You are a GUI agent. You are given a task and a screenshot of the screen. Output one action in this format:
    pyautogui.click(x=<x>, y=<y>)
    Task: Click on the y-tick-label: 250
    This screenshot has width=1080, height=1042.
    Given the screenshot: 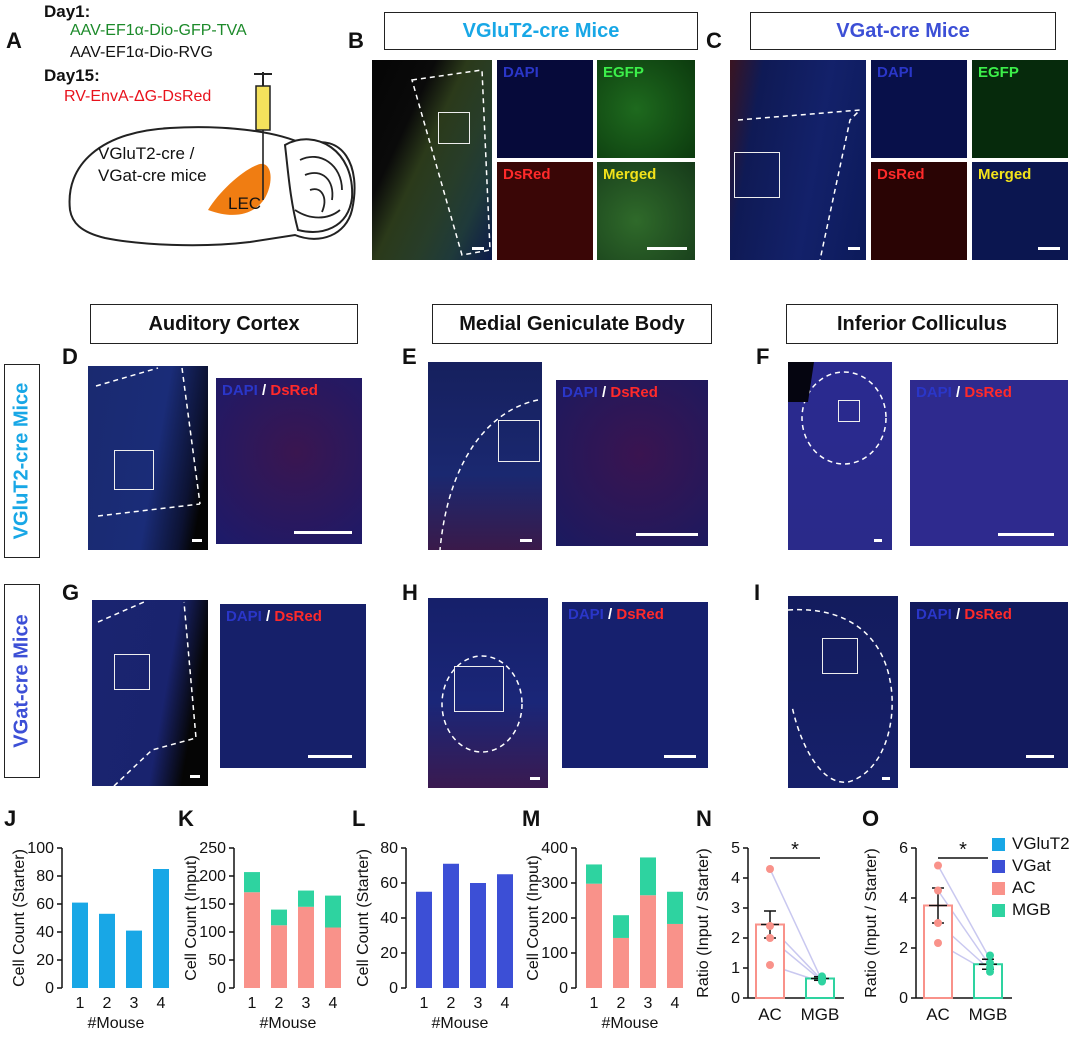 What is the action you would take?
    pyautogui.click(x=212, y=848)
    